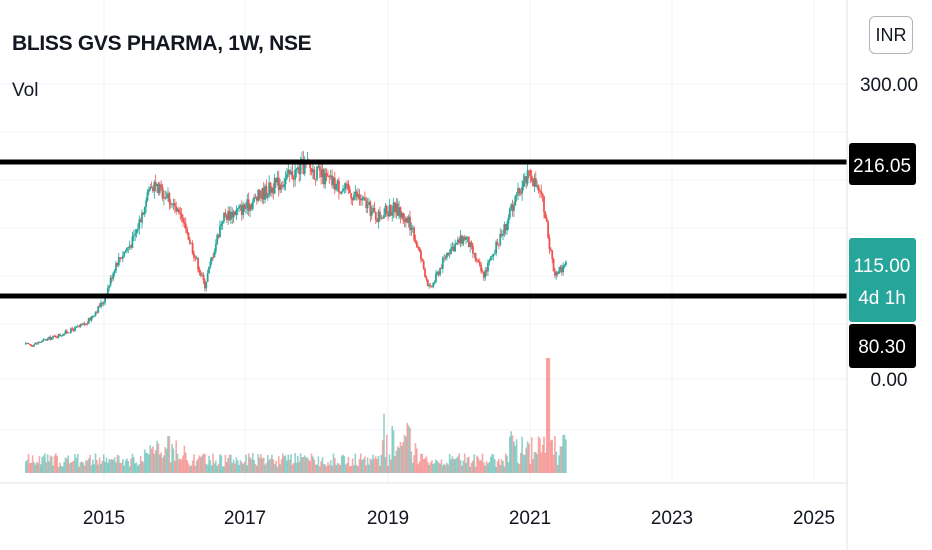  I want to click on bar-countdown-label: 4d 1h, so click(882, 298).